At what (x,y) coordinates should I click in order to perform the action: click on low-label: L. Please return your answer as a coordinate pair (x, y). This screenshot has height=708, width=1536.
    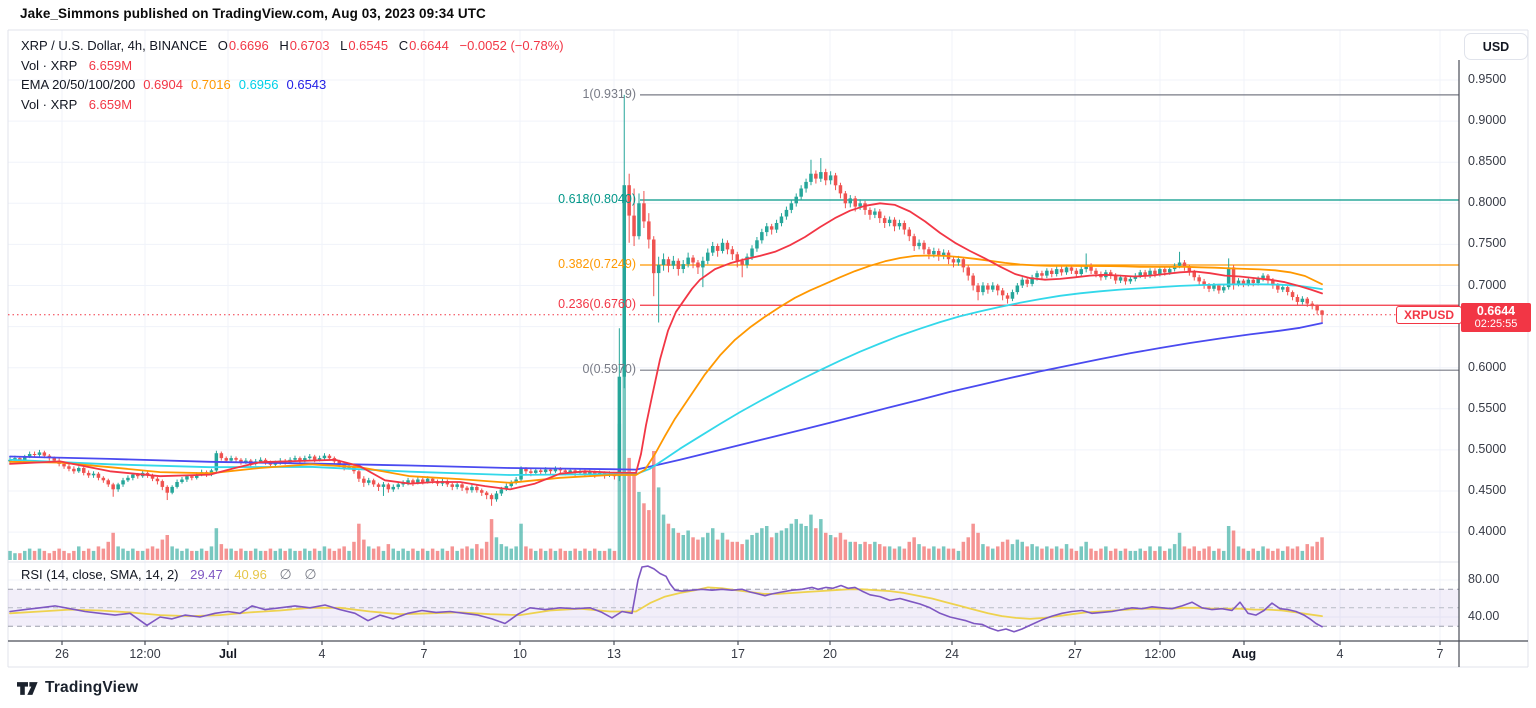
    Looking at the image, I should click on (344, 45).